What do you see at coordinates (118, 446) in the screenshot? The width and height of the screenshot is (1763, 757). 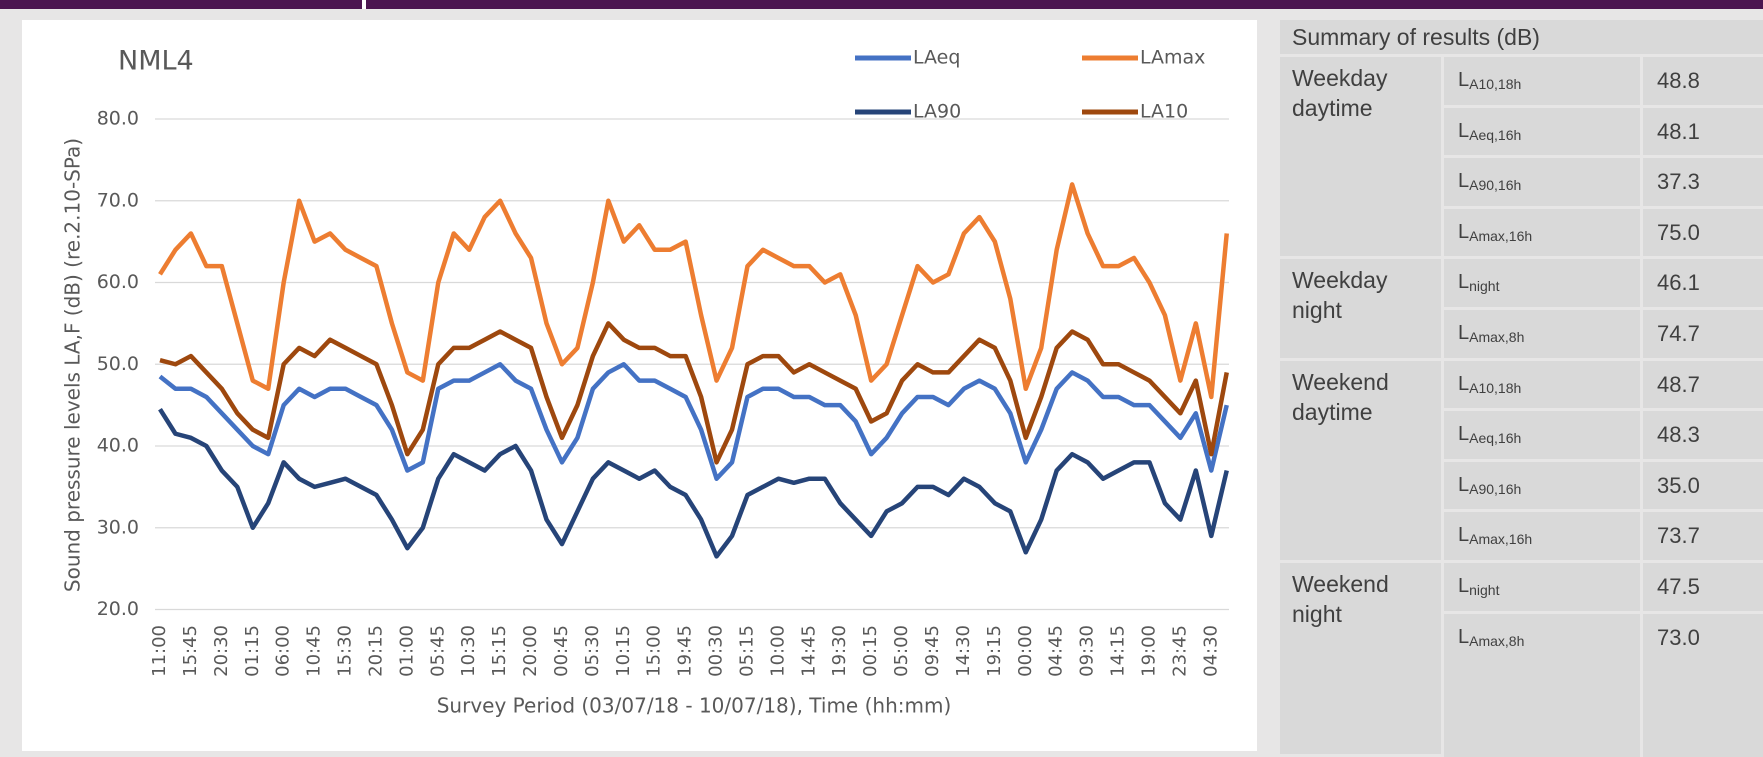 I see `y-tick-label: 40.0` at bounding box center [118, 446].